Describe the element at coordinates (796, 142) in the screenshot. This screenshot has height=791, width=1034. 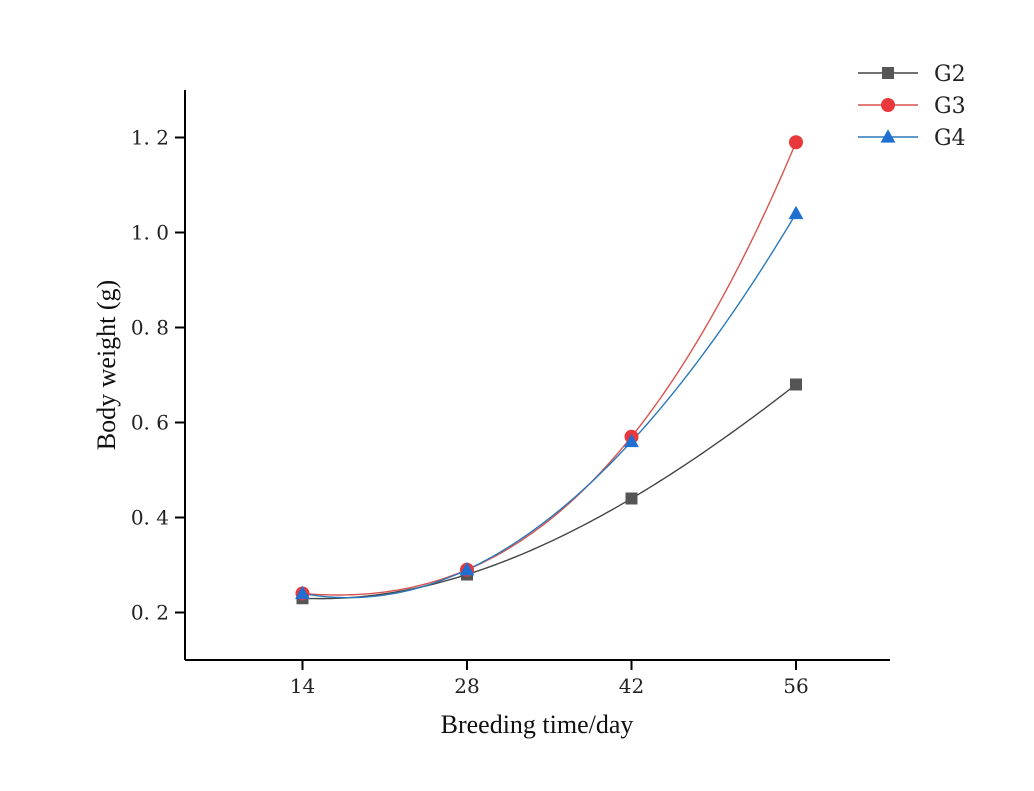
I see `data-point-g3` at that location.